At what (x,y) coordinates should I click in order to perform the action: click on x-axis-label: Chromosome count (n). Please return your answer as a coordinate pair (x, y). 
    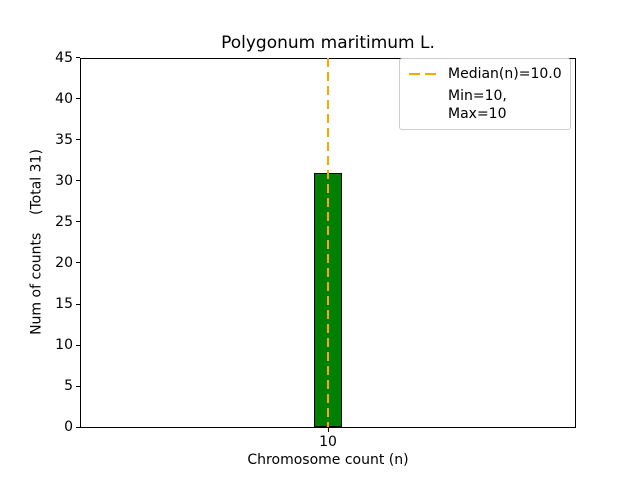
    Looking at the image, I should click on (328, 460).